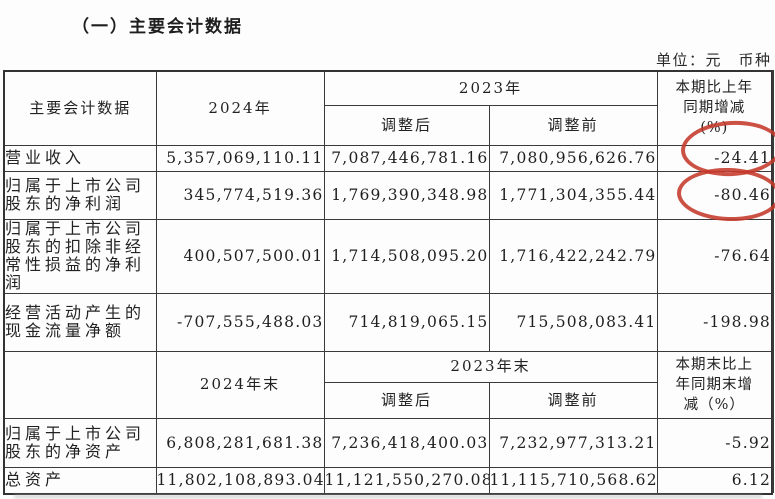  I want to click on cell-change-value: -198.98, so click(714, 322).